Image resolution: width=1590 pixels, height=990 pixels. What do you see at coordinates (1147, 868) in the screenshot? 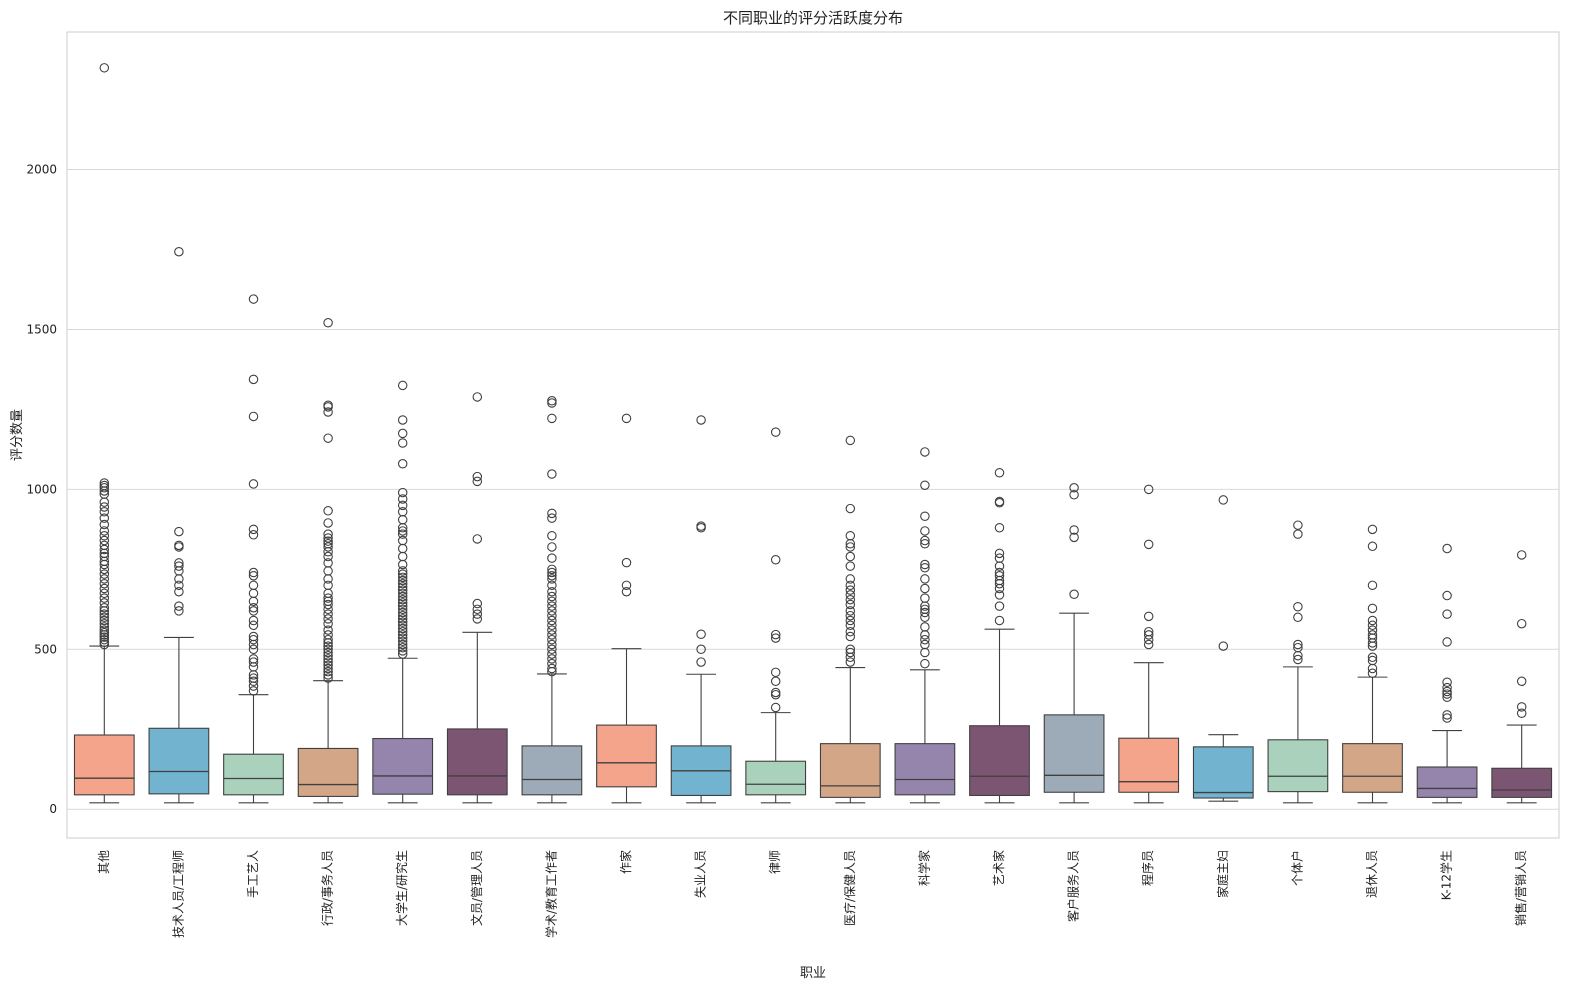
I see `x-tick-label: 程序员` at bounding box center [1147, 868].